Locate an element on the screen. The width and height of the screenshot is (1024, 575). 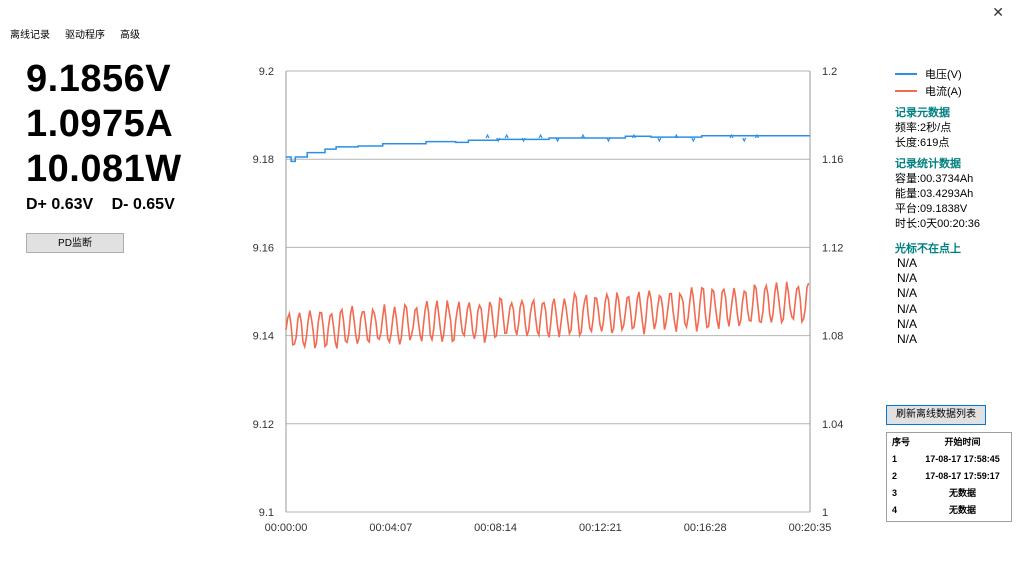
y-right-tick-label: 1.08 is located at coordinates (832, 337).